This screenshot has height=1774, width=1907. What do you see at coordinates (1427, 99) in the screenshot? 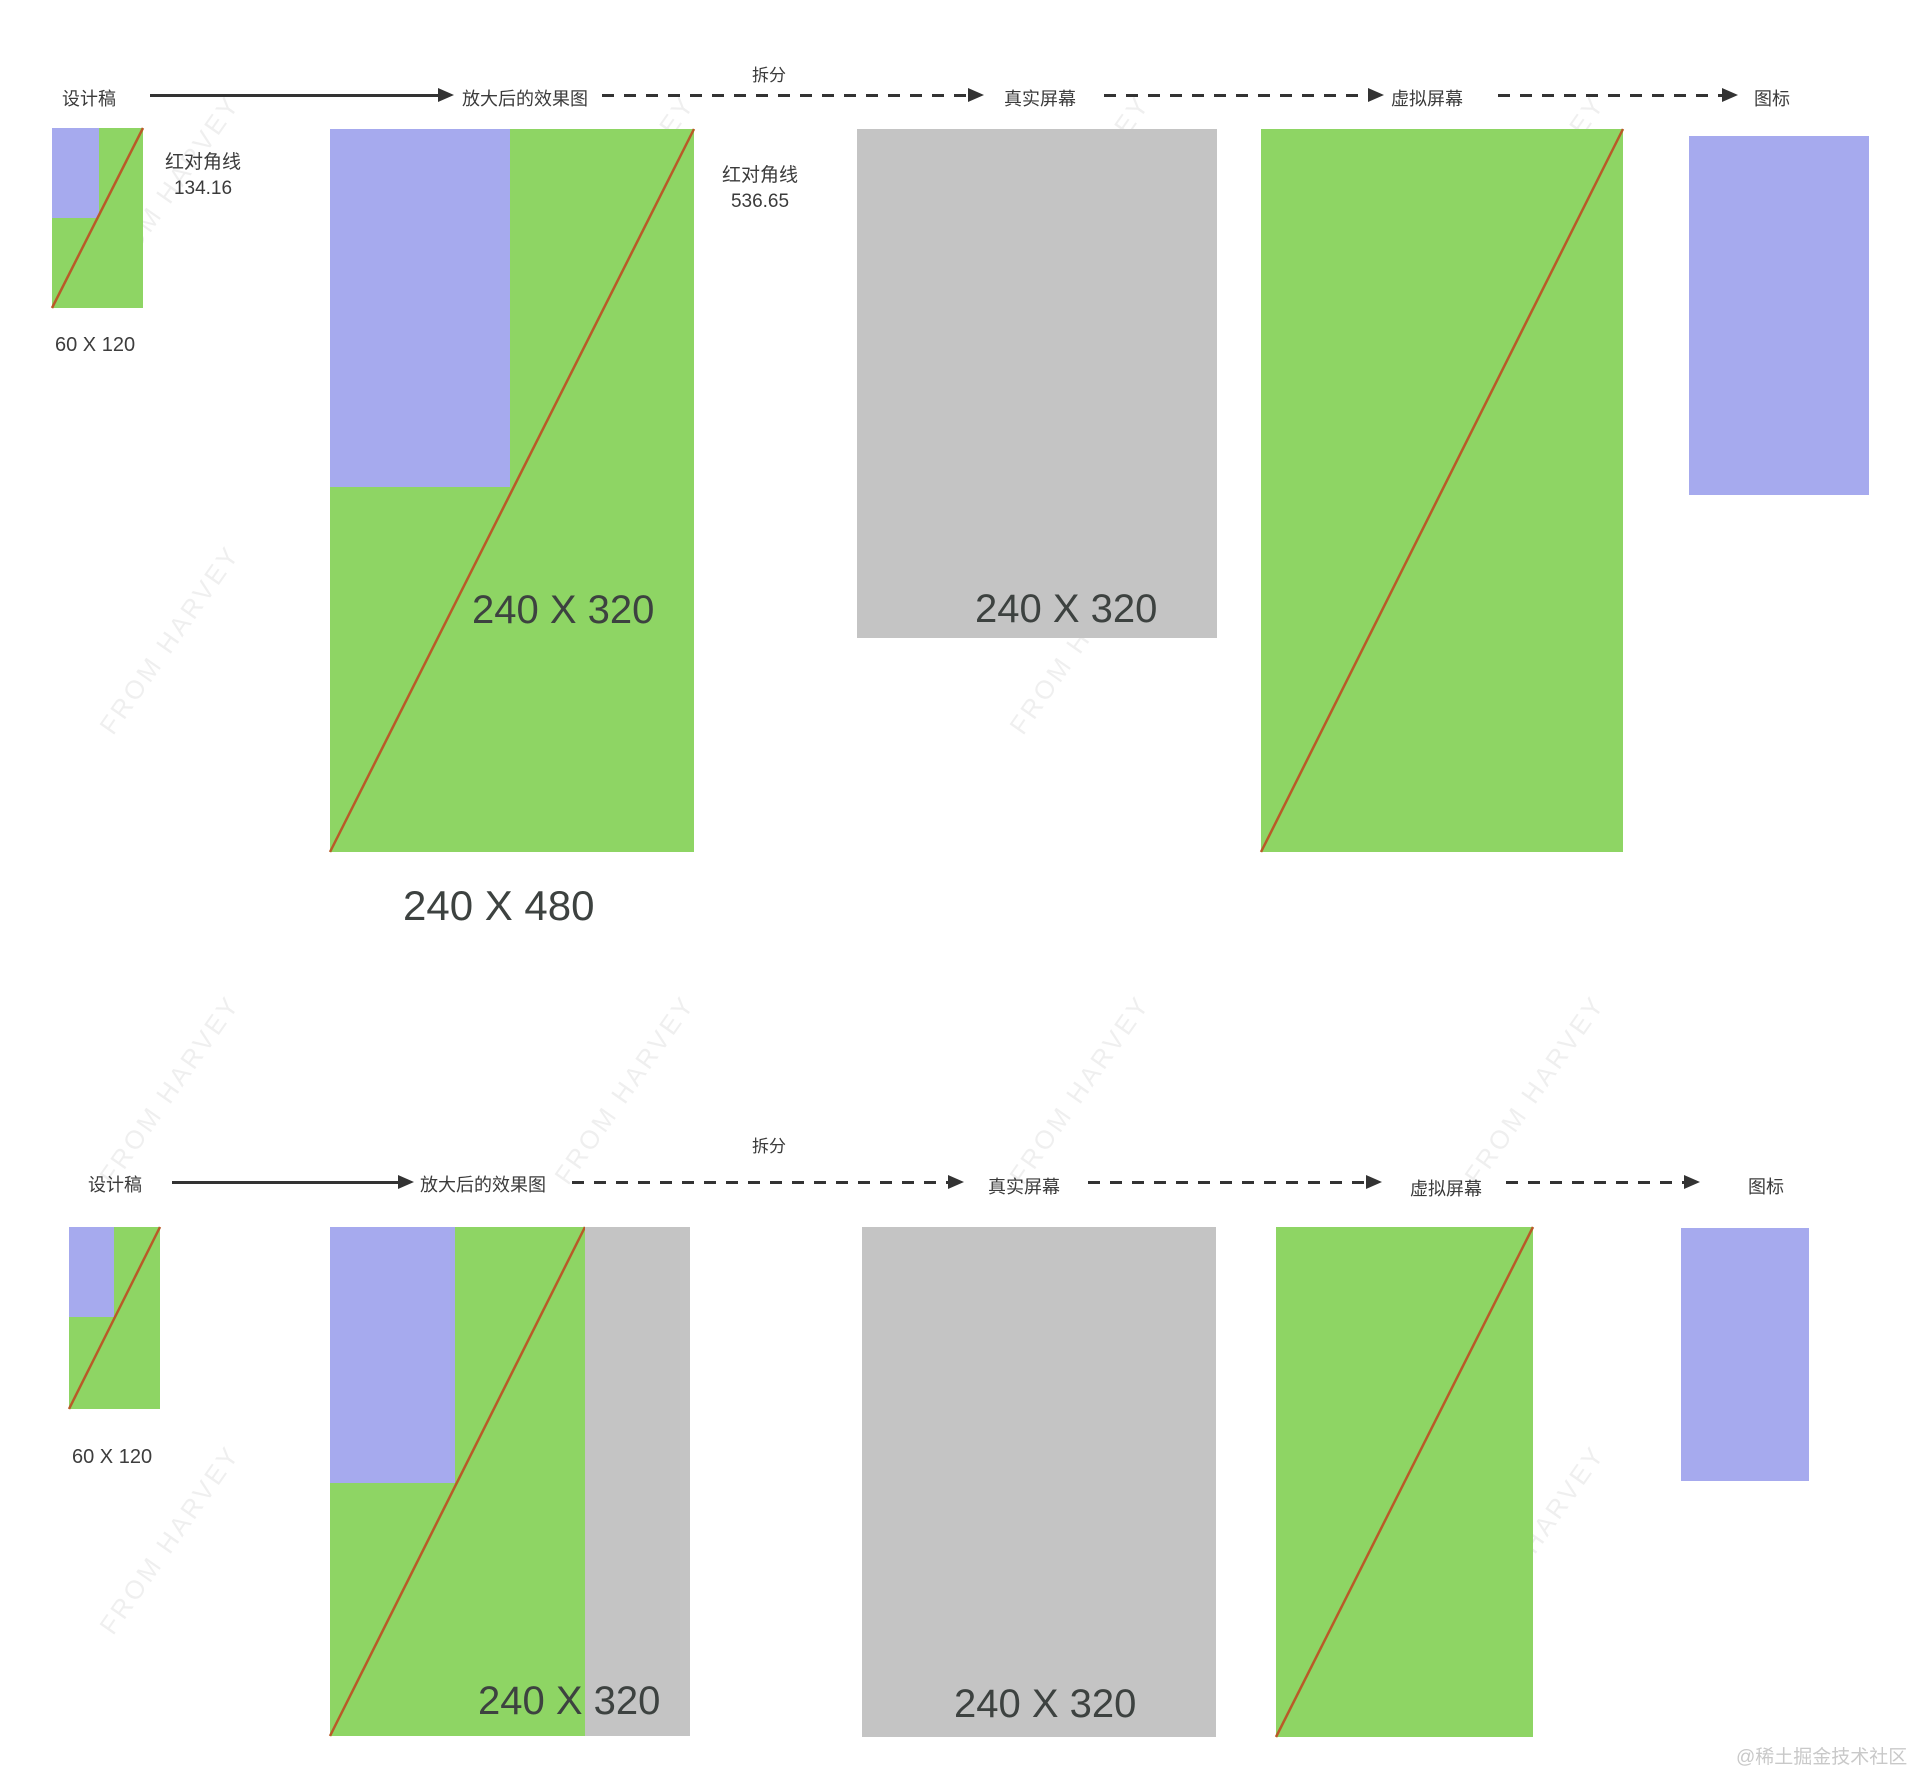
I see `row1-virtual-screen-label: 虚拟屏幕` at bounding box center [1427, 99].